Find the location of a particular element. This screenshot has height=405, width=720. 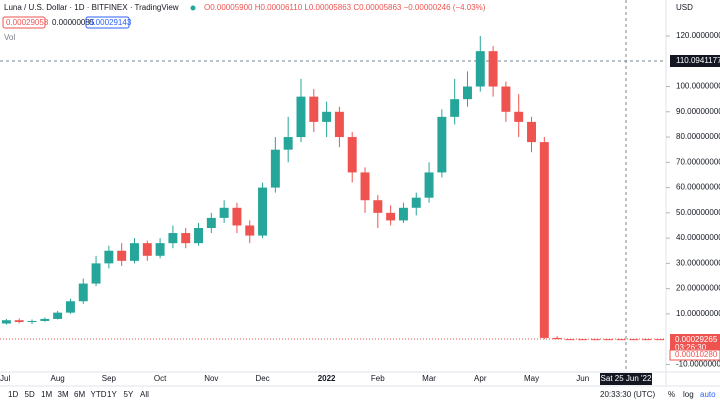

currency: USD is located at coordinates (684, 7).